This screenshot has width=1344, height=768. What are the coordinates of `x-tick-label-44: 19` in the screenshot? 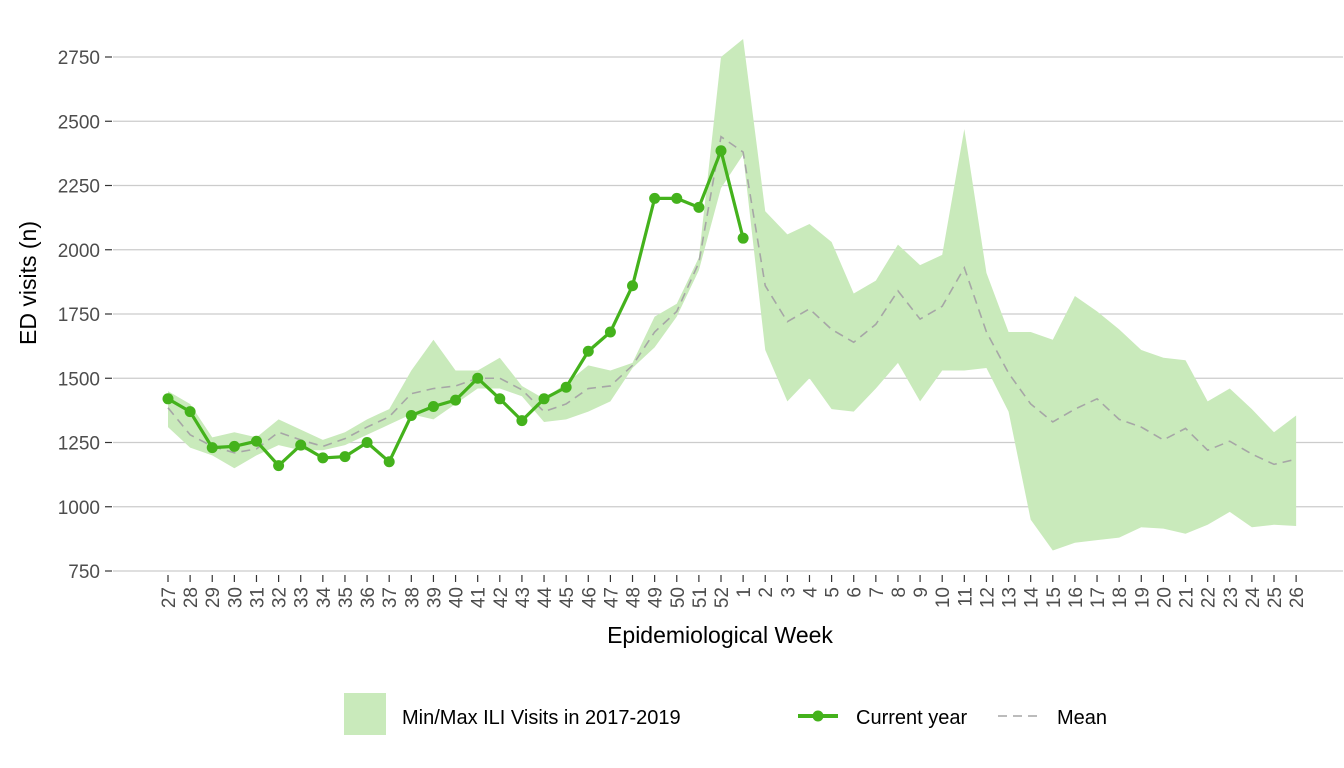 It's located at (1142, 597).